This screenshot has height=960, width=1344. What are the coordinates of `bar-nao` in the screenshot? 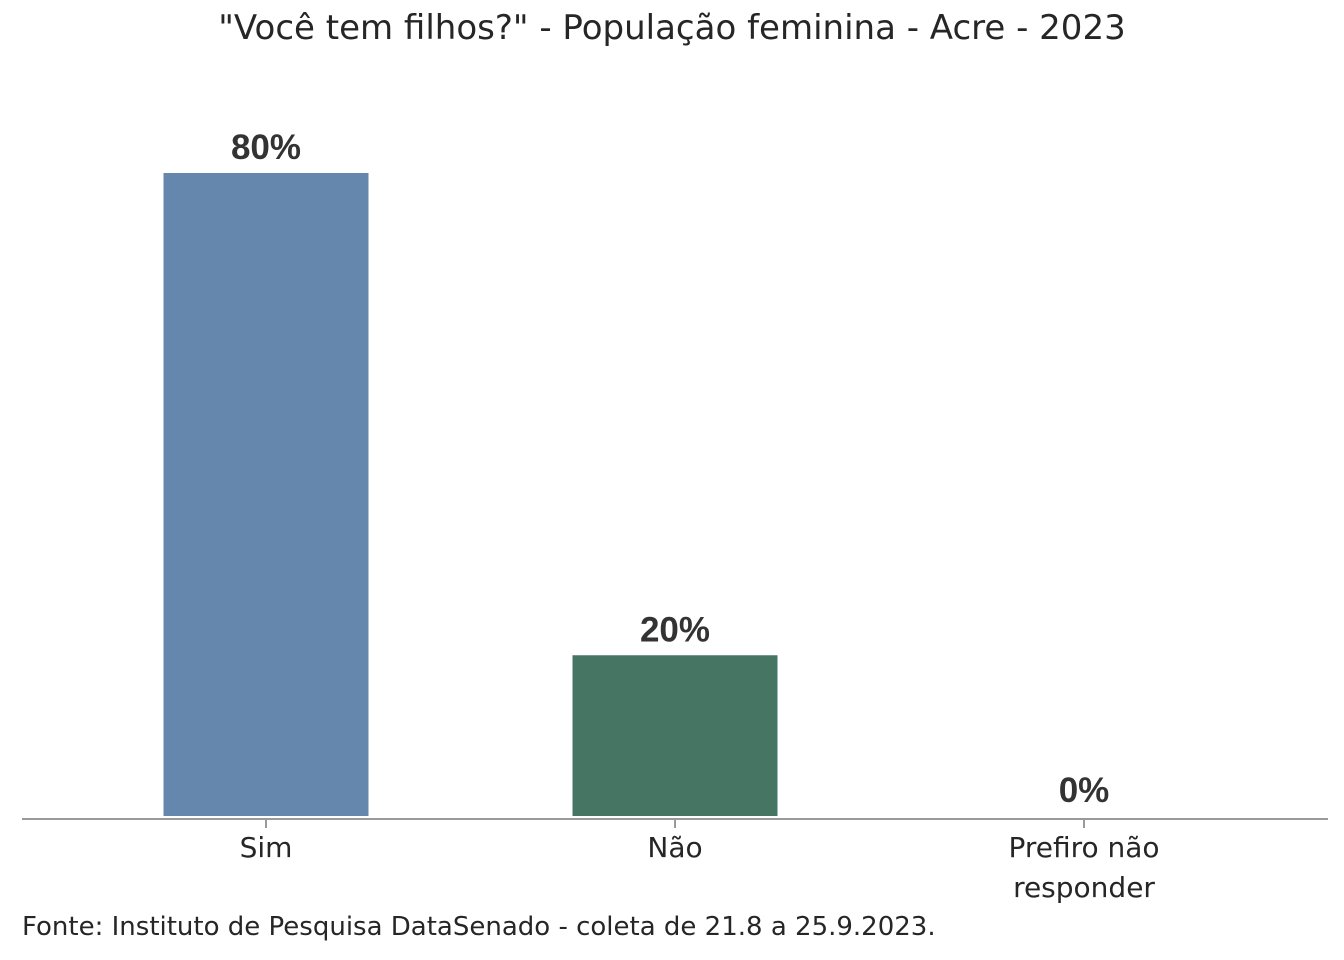 It's located at (675, 735).